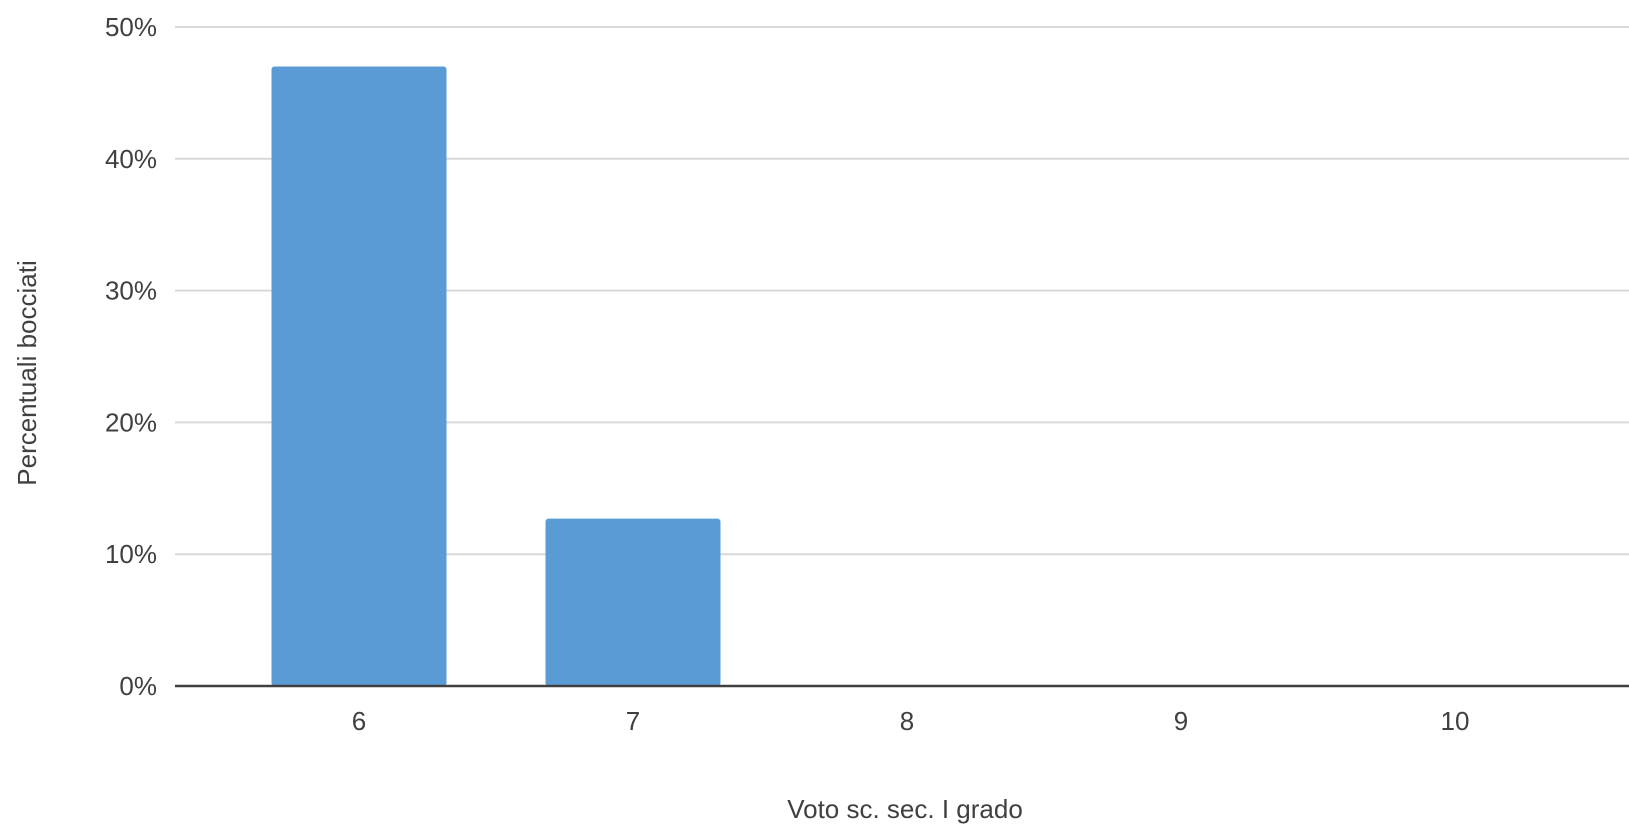 This screenshot has width=1629, height=824. I want to click on x-tick-label: 8, so click(907, 721).